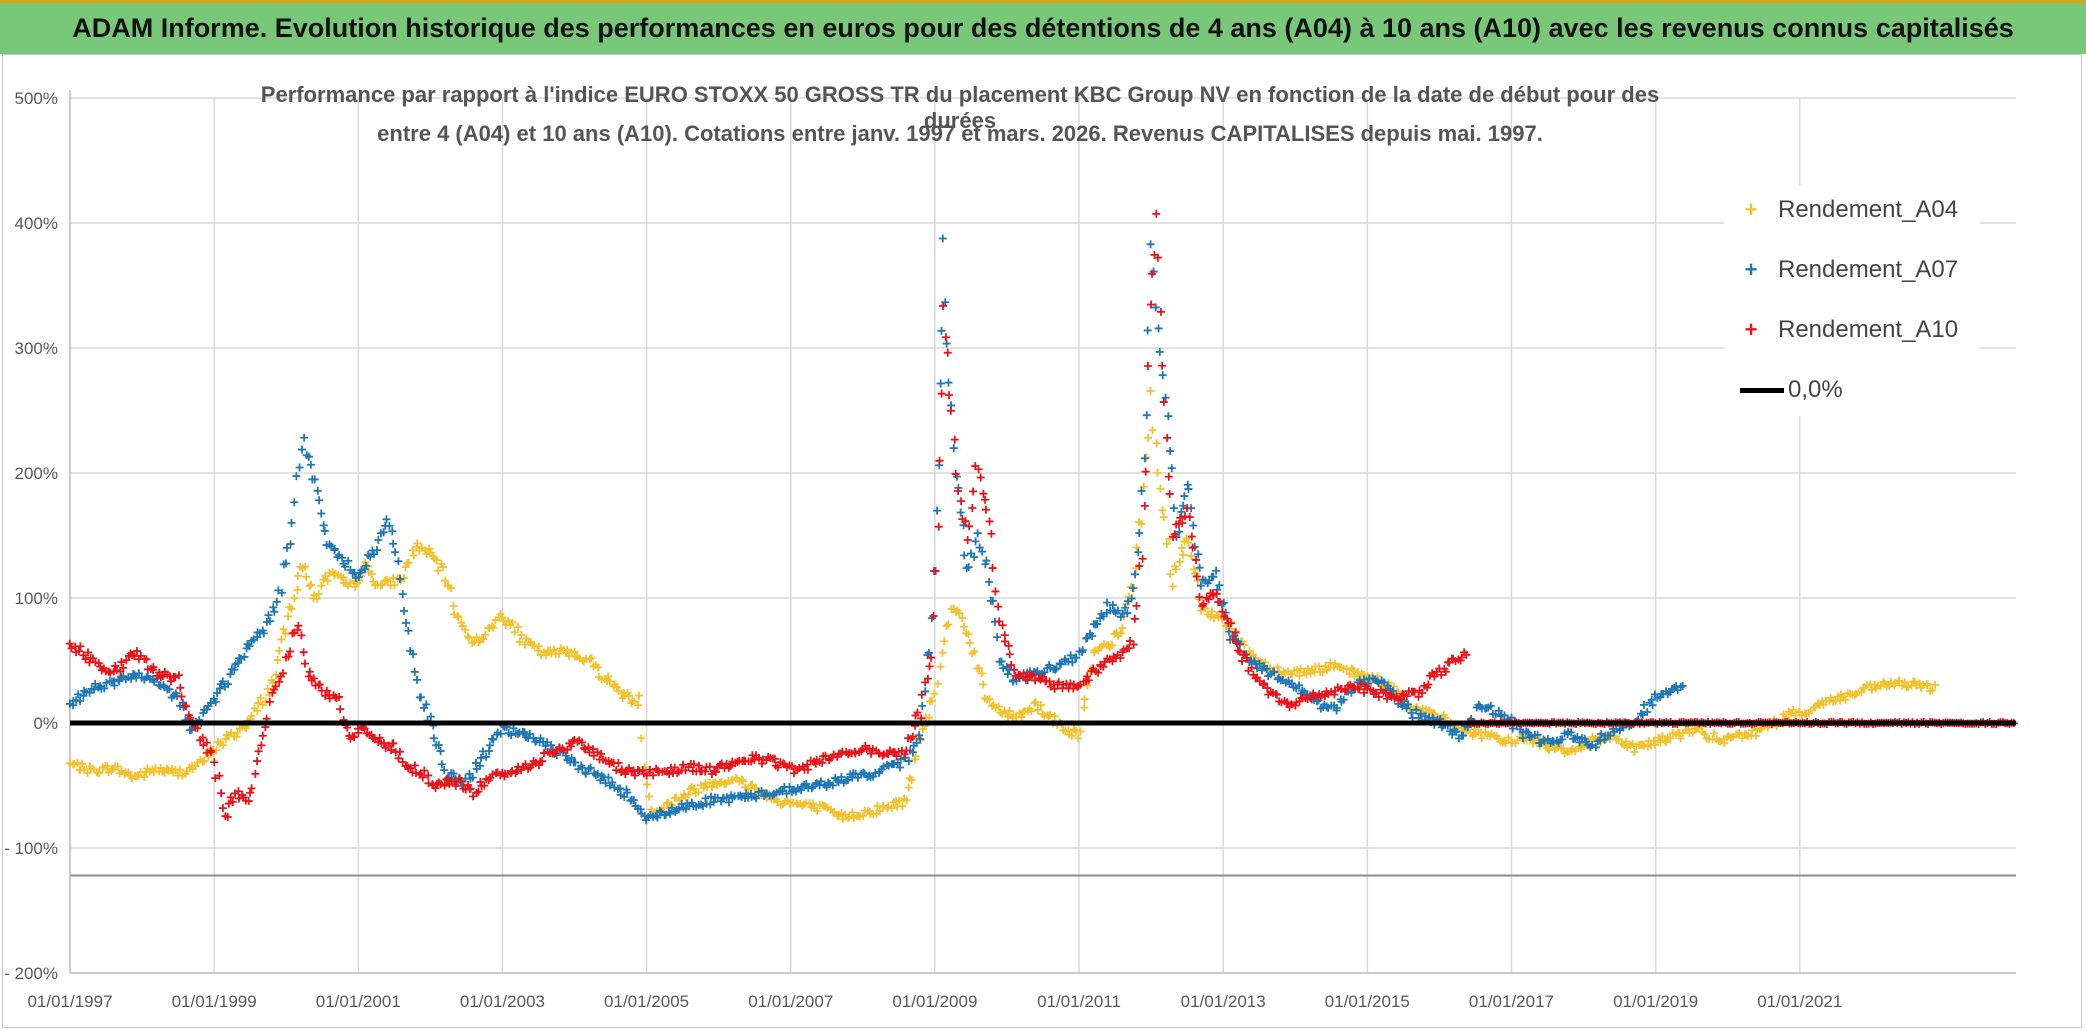  What do you see at coordinates (45, 723) in the screenshot?
I see `y-tick-label: 0%` at bounding box center [45, 723].